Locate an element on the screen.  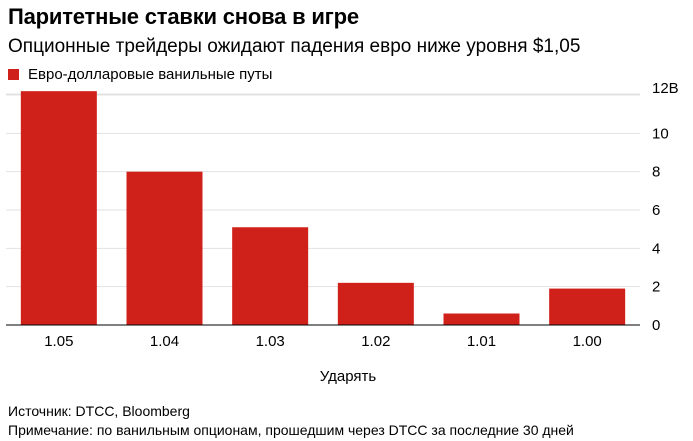
source-note: Источник: DTCC, Bloomberg is located at coordinates (99, 411).